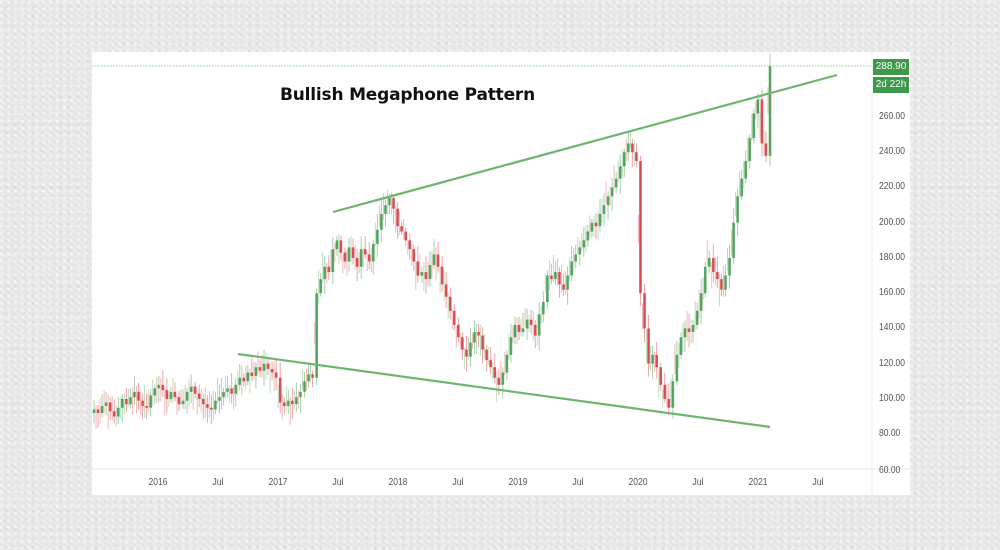 This screenshot has height=550, width=1000. I want to click on lower-trendline, so click(504, 390).